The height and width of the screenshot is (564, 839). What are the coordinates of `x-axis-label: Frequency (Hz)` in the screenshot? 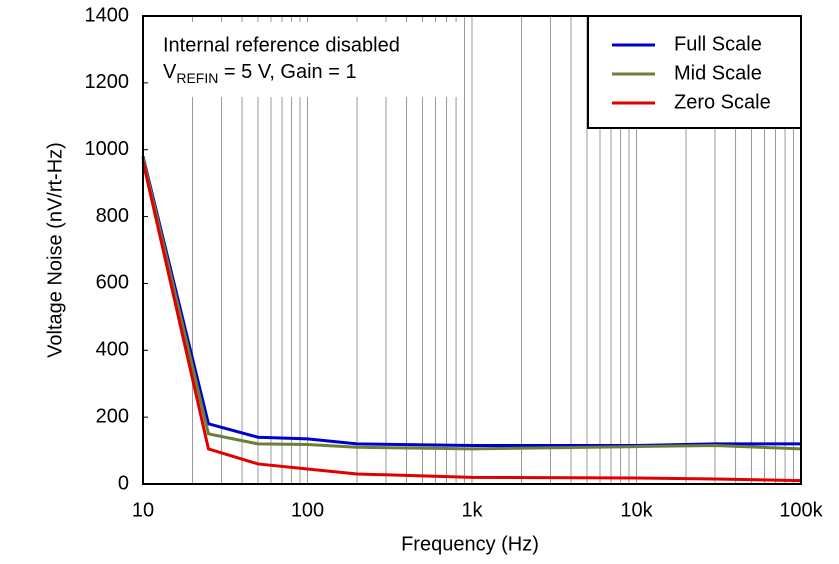 It's located at (470, 544).